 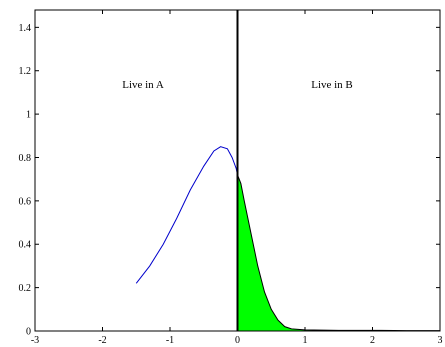 I want to click on x-tick-label: -2, so click(x=102, y=340).